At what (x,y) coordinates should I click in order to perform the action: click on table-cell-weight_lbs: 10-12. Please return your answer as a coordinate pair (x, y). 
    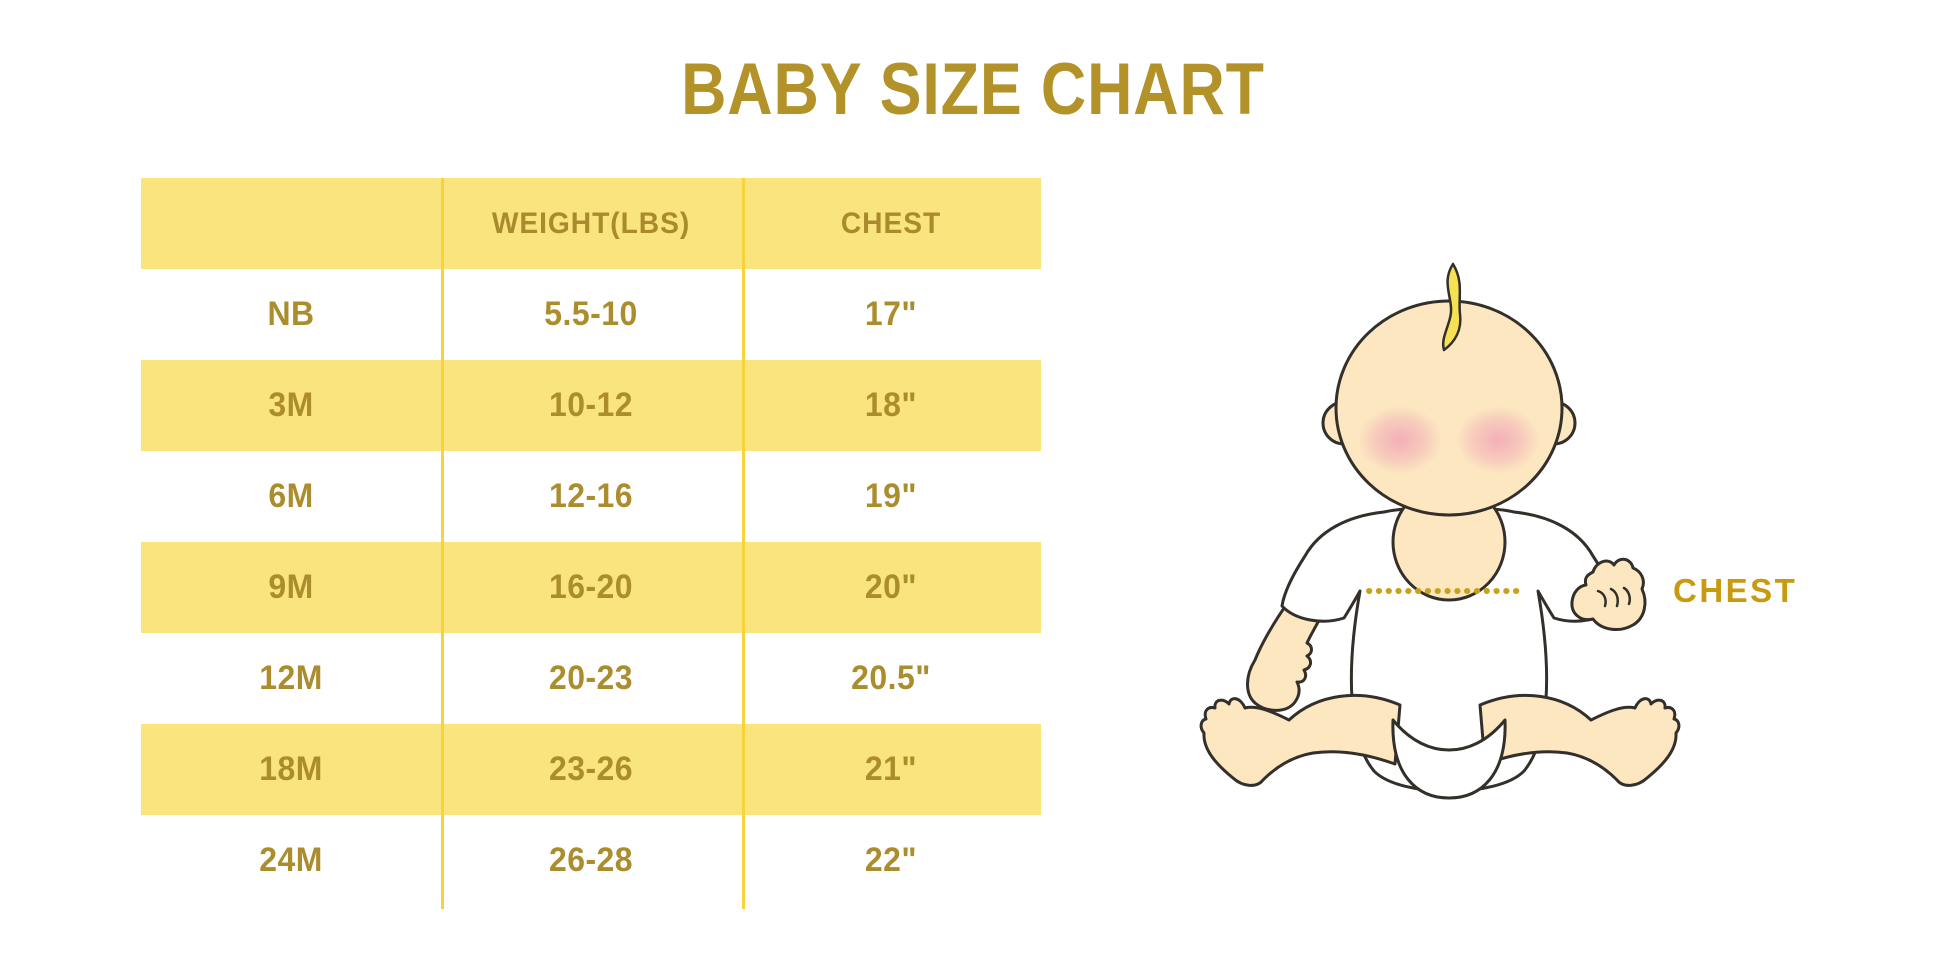
    Looking at the image, I should click on (591, 405).